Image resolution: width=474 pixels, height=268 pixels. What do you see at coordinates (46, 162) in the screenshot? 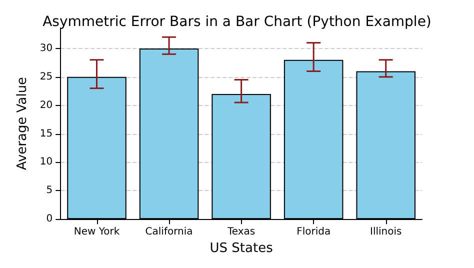
I see `y-tick-label: 10` at bounding box center [46, 162].